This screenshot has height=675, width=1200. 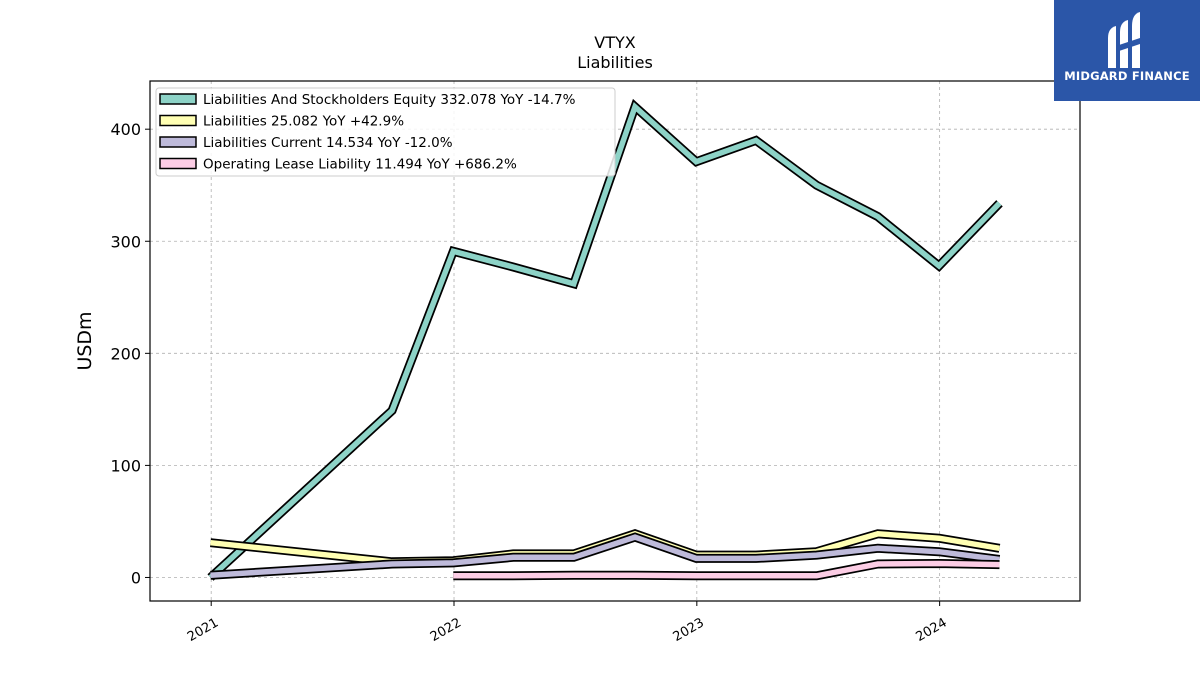 I want to click on y-axis: 0 100 200 300 400, so click(x=130, y=353).